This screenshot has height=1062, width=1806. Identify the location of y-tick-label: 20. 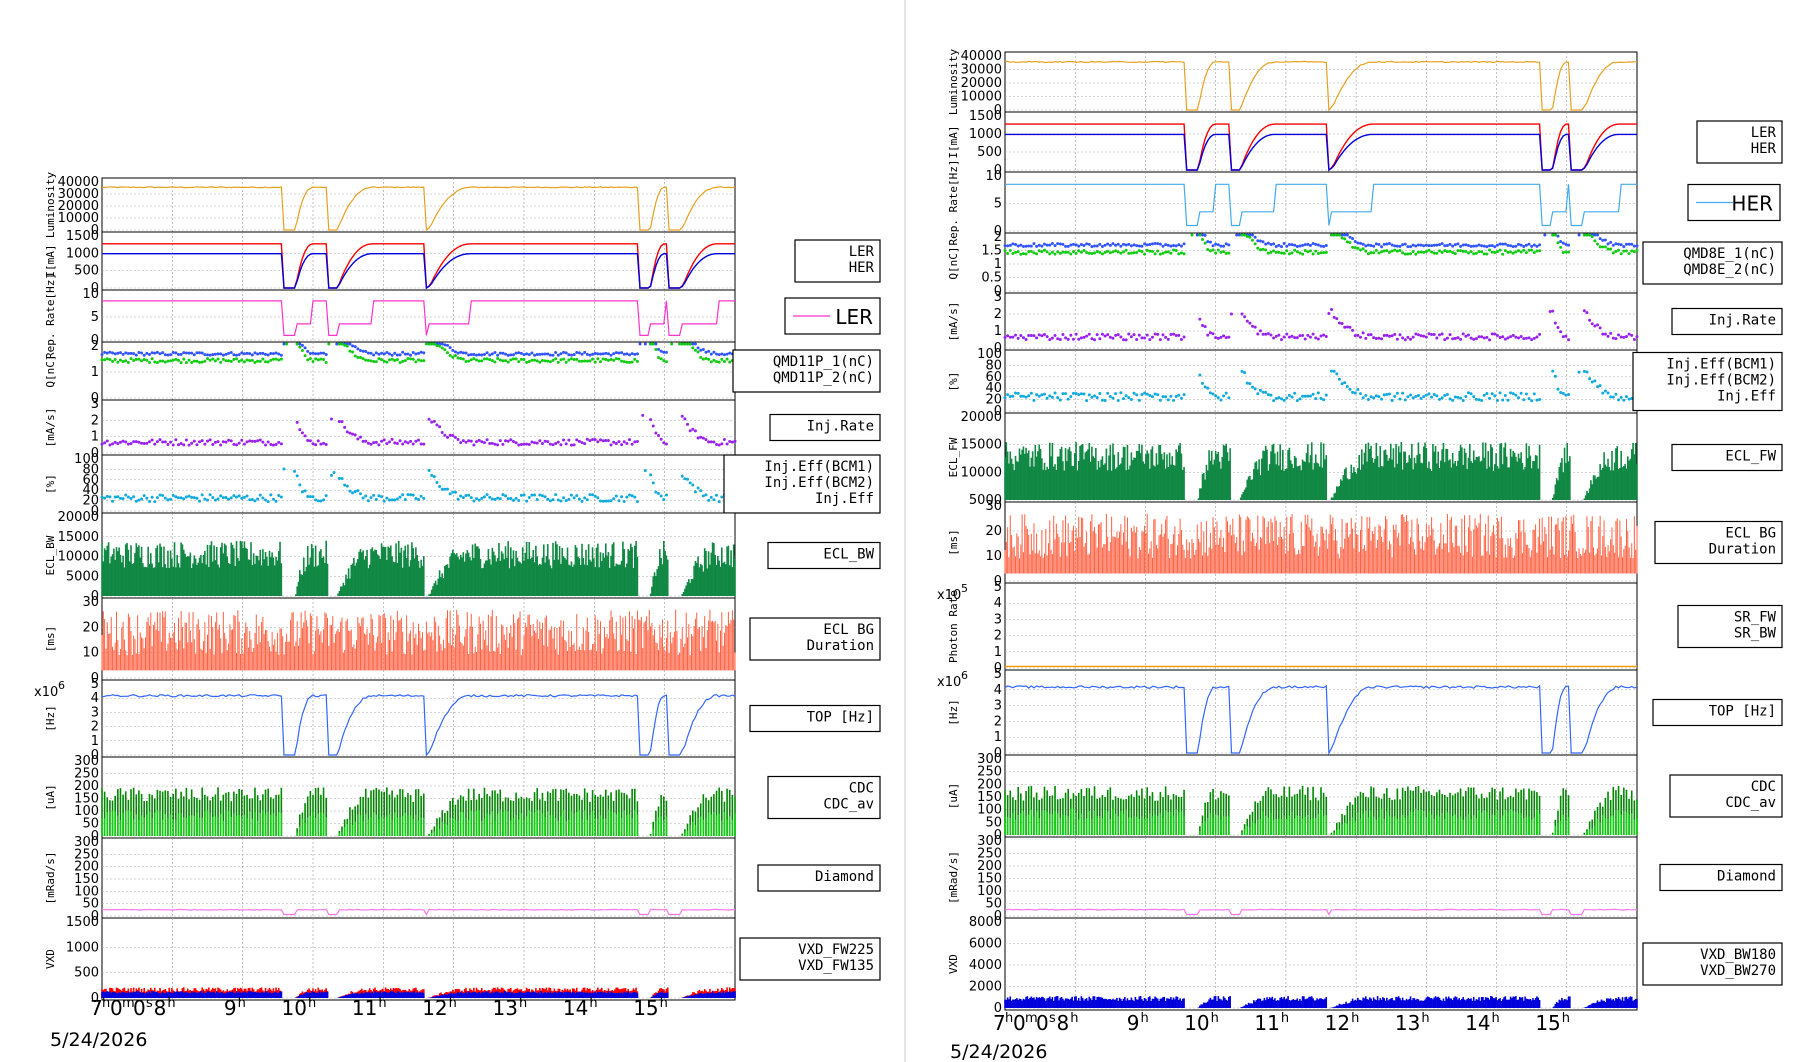
(90, 627).